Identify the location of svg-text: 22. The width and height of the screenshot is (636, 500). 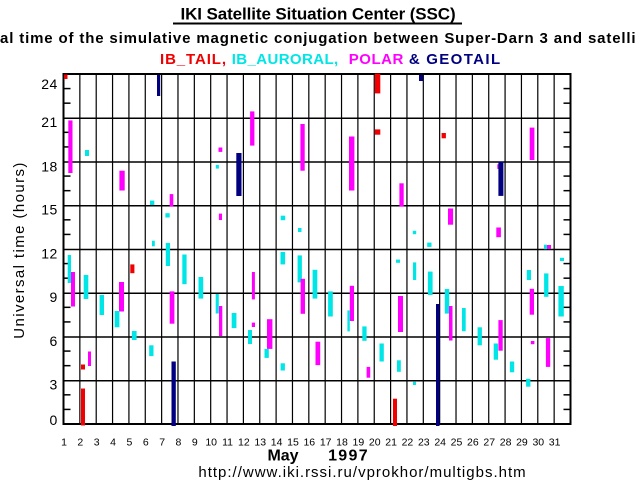
(408, 443).